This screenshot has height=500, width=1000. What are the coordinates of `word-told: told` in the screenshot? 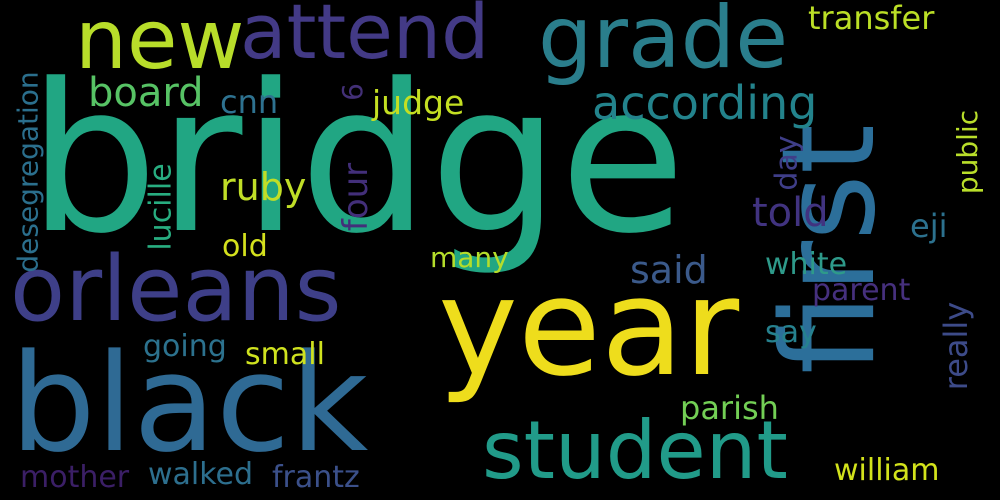 It's located at (790, 213).